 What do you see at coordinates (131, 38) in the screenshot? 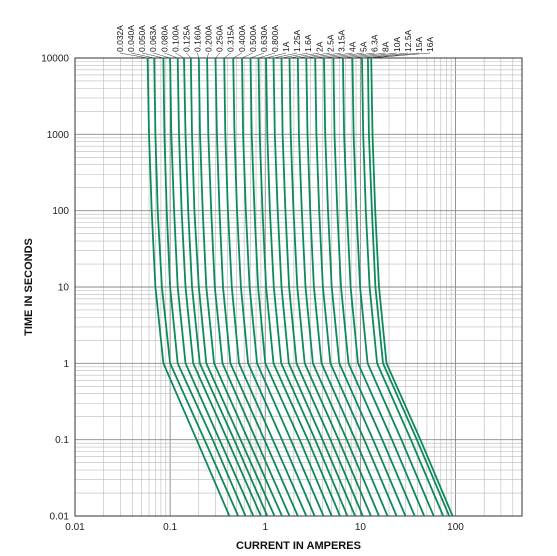
I see `curve-label: 0.040A` at bounding box center [131, 38].